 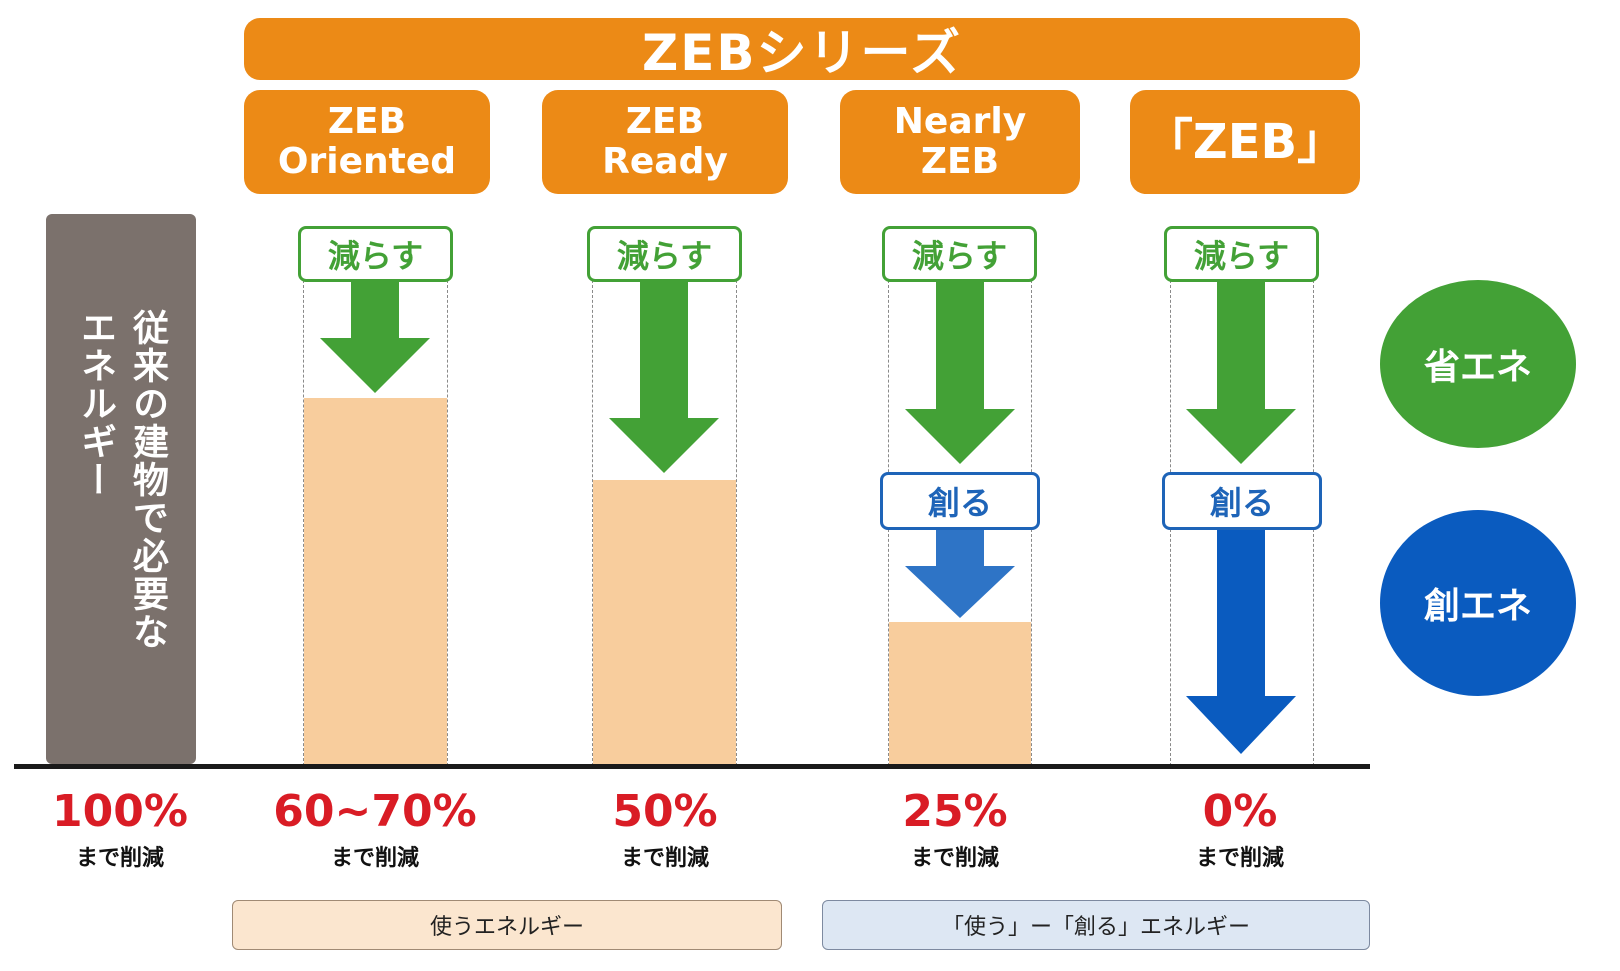 I want to click on conventional-energy-label: 従来の建物で必要なエネルギー, so click(x=121, y=480).